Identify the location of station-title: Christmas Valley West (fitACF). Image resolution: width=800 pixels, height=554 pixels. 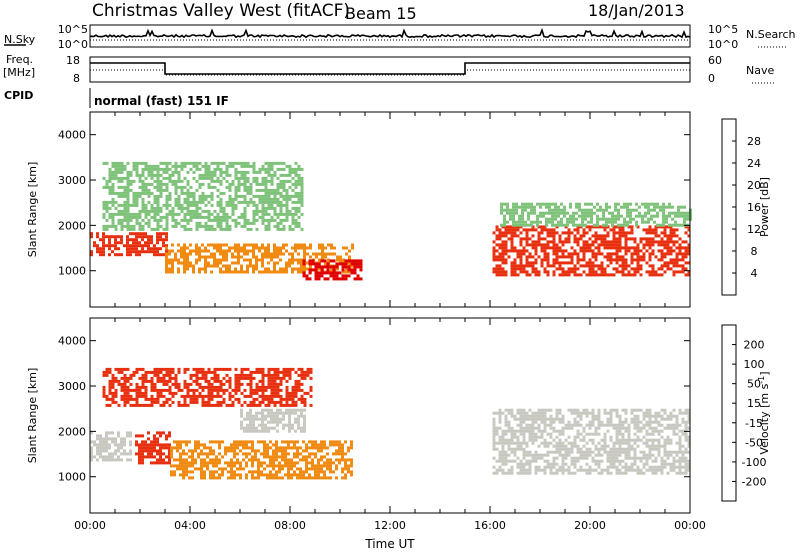
(221, 11).